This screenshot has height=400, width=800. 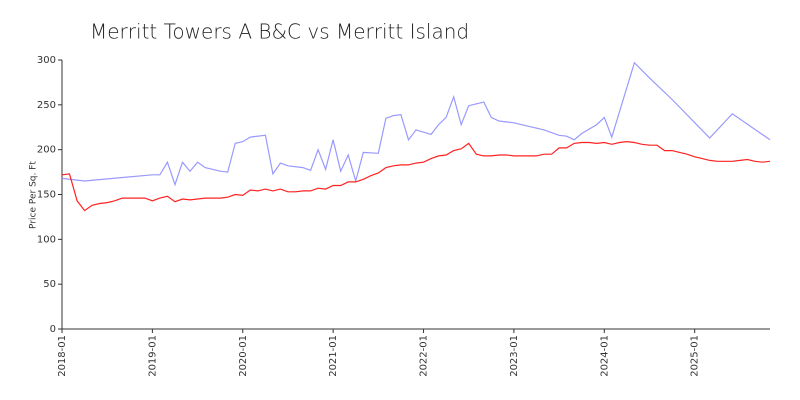 What do you see at coordinates (279, 32) in the screenshot?
I see `chart-title: Merritt Towers A B&C vs Merritt Island` at bounding box center [279, 32].